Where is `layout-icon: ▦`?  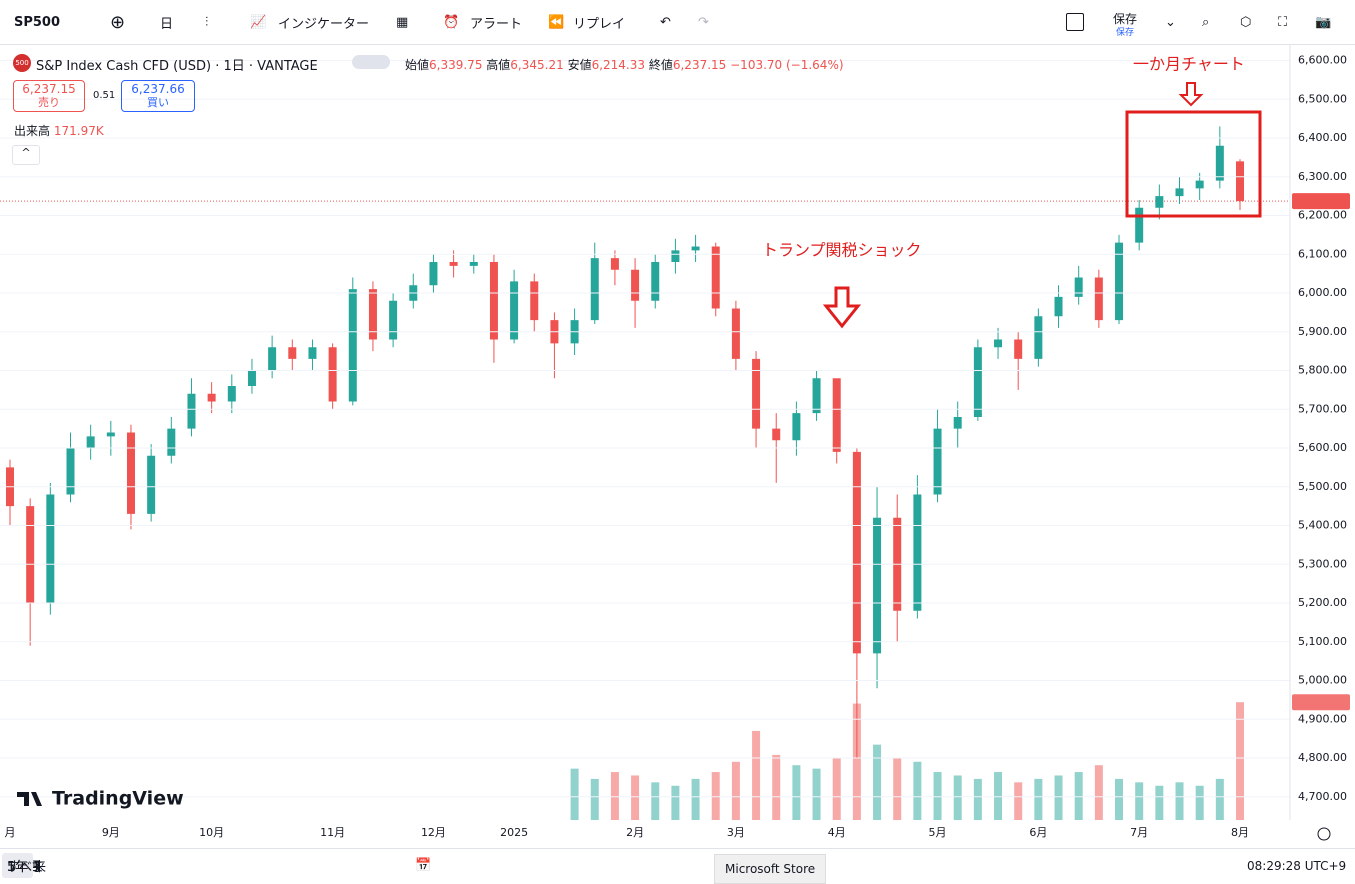 layout-icon: ▦ is located at coordinates (402, 22).